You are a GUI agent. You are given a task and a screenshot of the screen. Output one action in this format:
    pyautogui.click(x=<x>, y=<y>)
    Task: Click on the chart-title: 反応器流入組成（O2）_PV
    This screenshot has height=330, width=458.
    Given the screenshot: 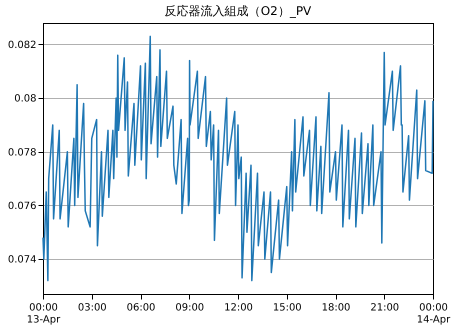 What is the action you would take?
    pyautogui.click(x=238, y=11)
    